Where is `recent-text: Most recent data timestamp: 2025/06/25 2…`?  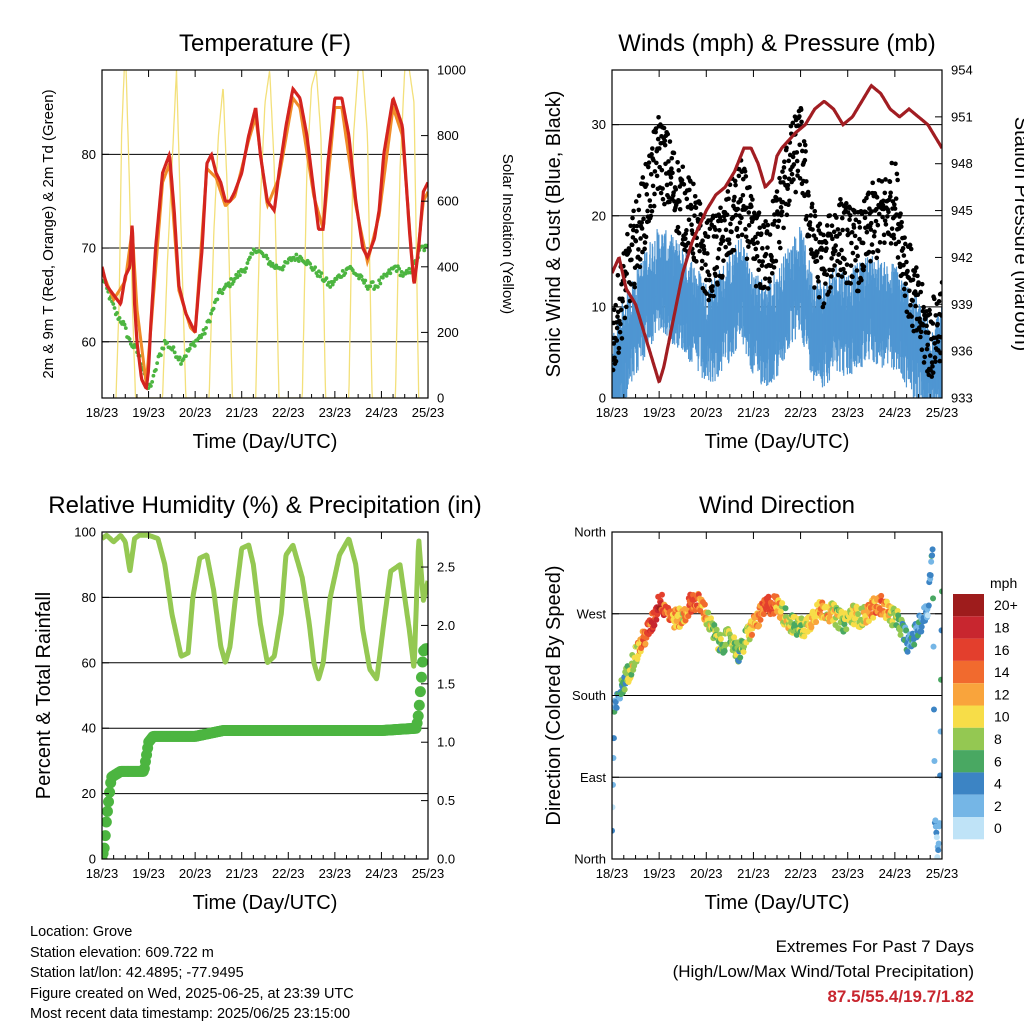 recent-text: Most recent data timestamp: 2025/06/25 2… is located at coordinates (190, 1014).